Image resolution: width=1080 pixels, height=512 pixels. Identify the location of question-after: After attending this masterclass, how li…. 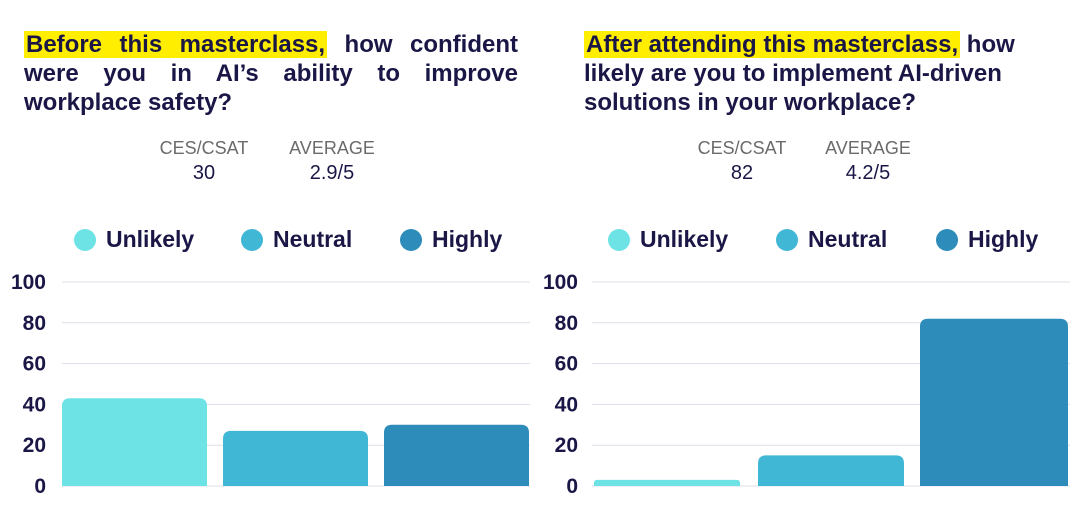
(819, 73).